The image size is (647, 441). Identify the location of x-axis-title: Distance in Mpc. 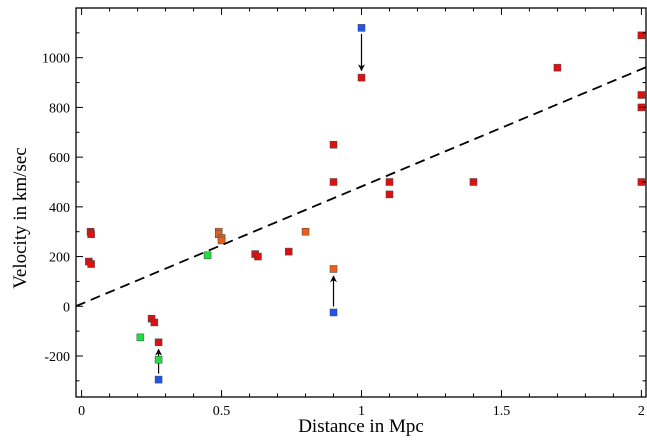
(361, 426).